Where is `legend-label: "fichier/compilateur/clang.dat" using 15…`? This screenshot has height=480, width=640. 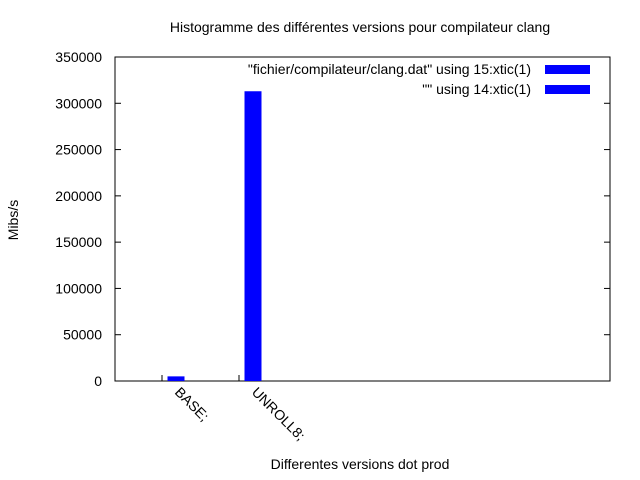
legend-label: "fichier/compilateur/clang.dat" using 15… is located at coordinates (389, 69).